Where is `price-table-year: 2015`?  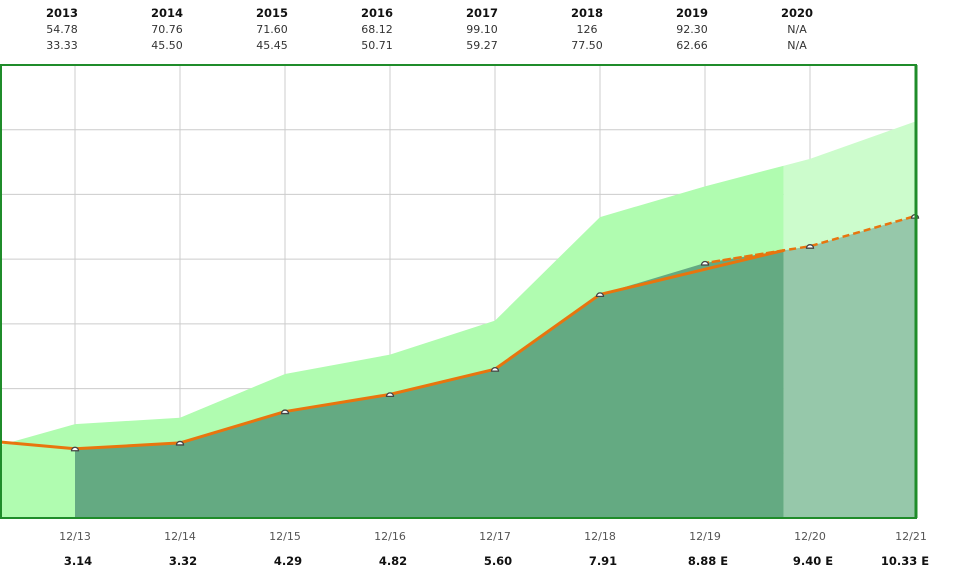
price-table-year: 2015 is located at coordinates (272, 13).